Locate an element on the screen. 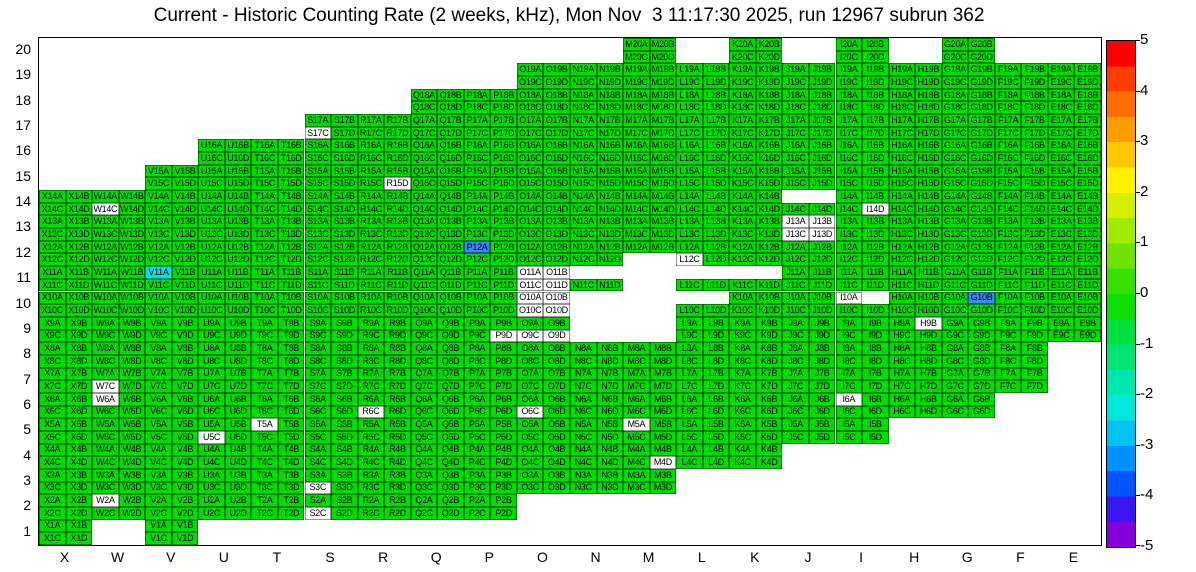  heatmap-bin: V1B is located at coordinates (185, 526).